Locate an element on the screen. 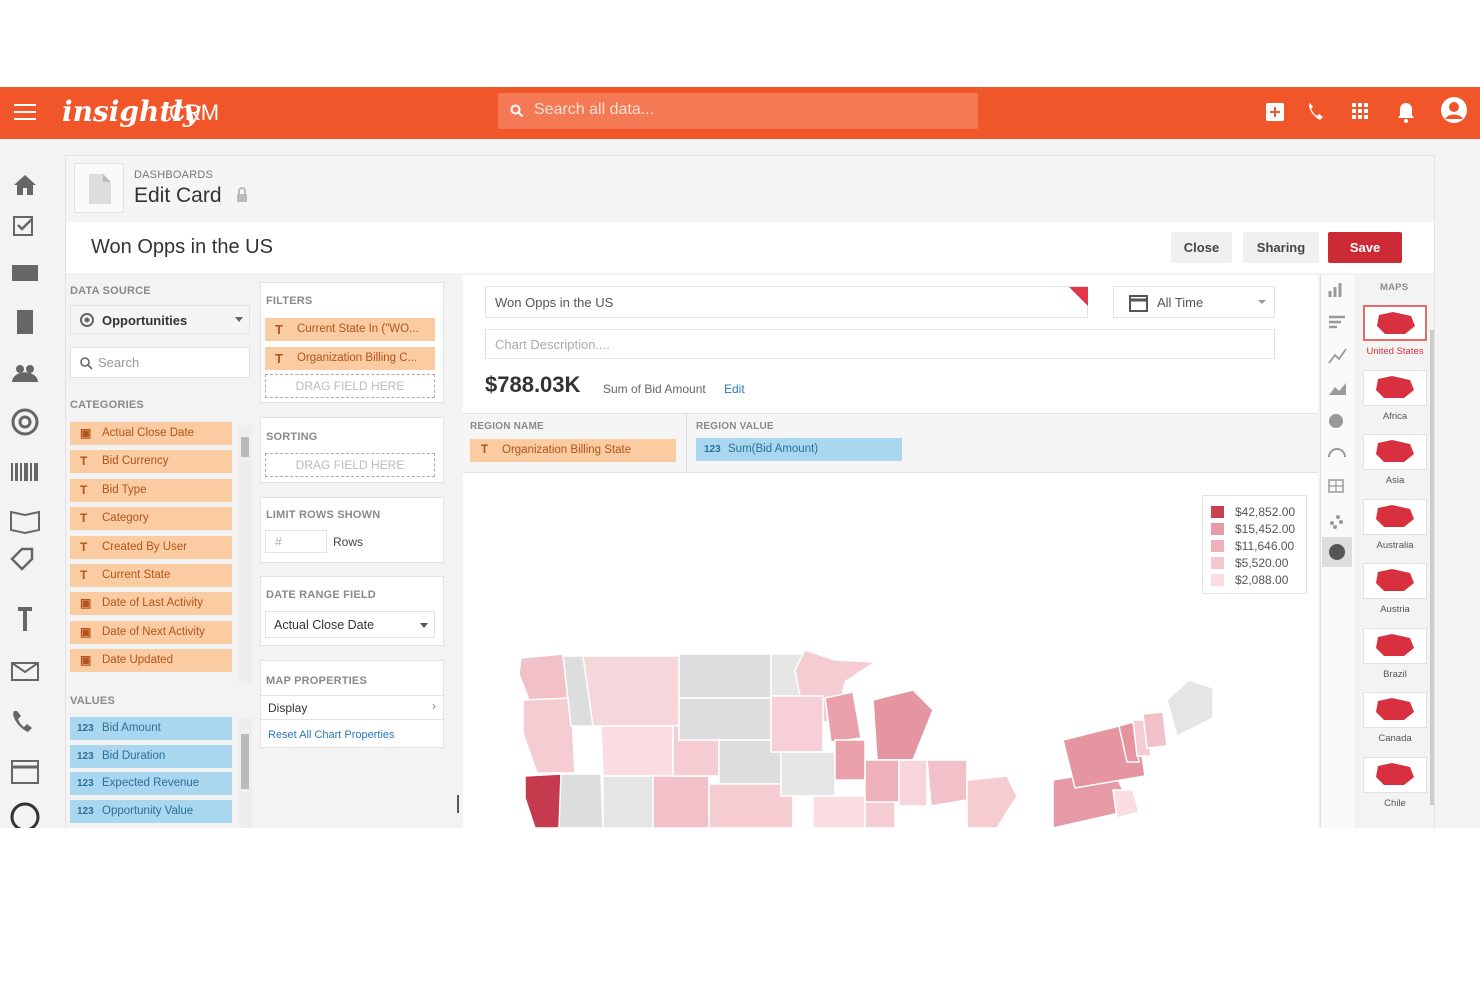 Image resolution: width=1480 pixels, height=987 pixels. region-value-text: Sum(Bid Amount) is located at coordinates (773, 449).